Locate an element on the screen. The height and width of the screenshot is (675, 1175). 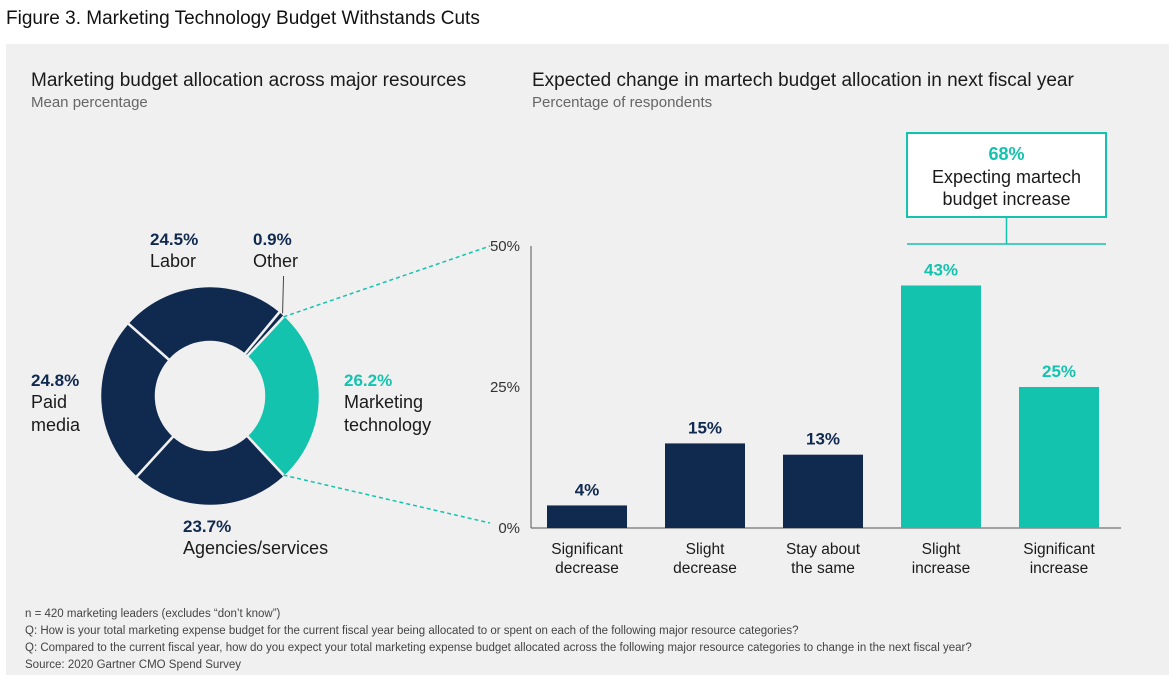
bar-value-label: 15% is located at coordinates (705, 427).